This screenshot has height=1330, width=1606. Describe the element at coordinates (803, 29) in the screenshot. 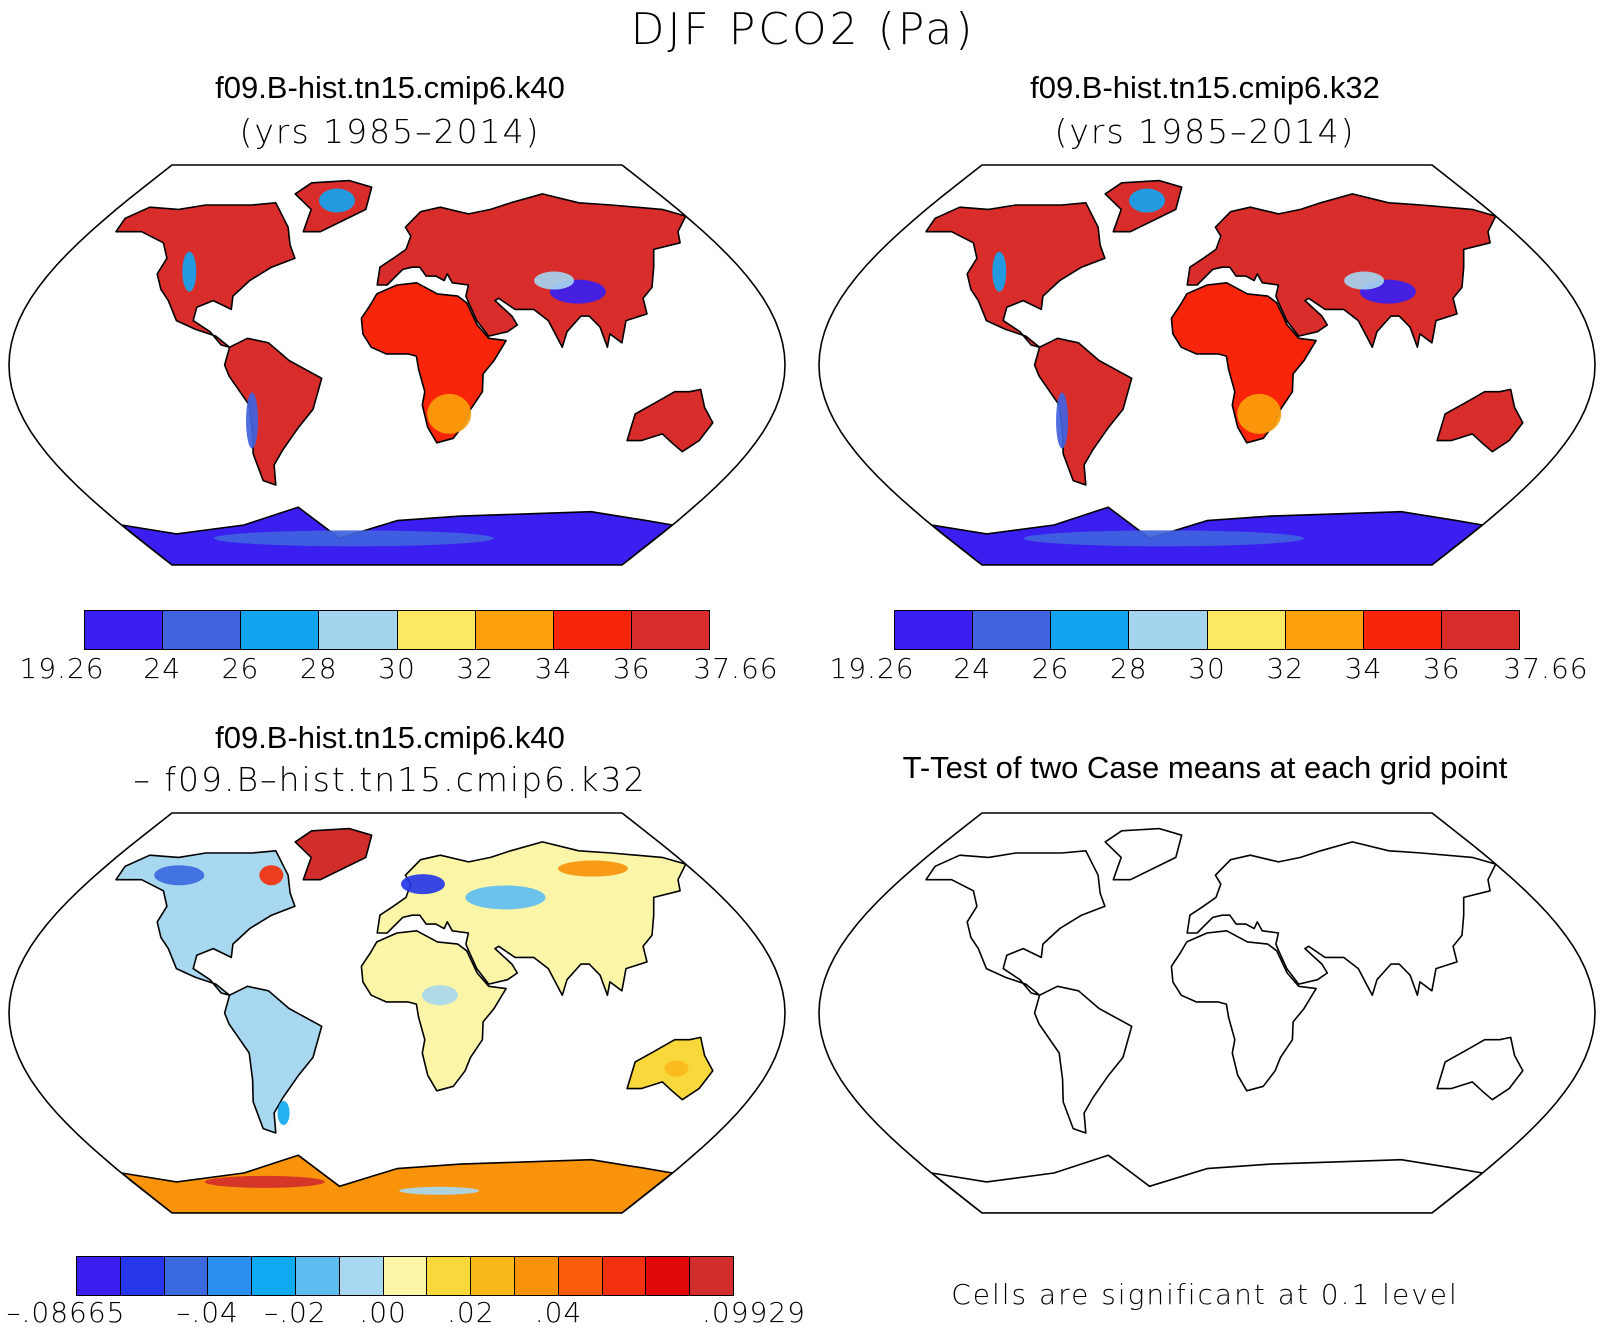

I see `figure-title: DJF PCO2 (Pa)` at that location.